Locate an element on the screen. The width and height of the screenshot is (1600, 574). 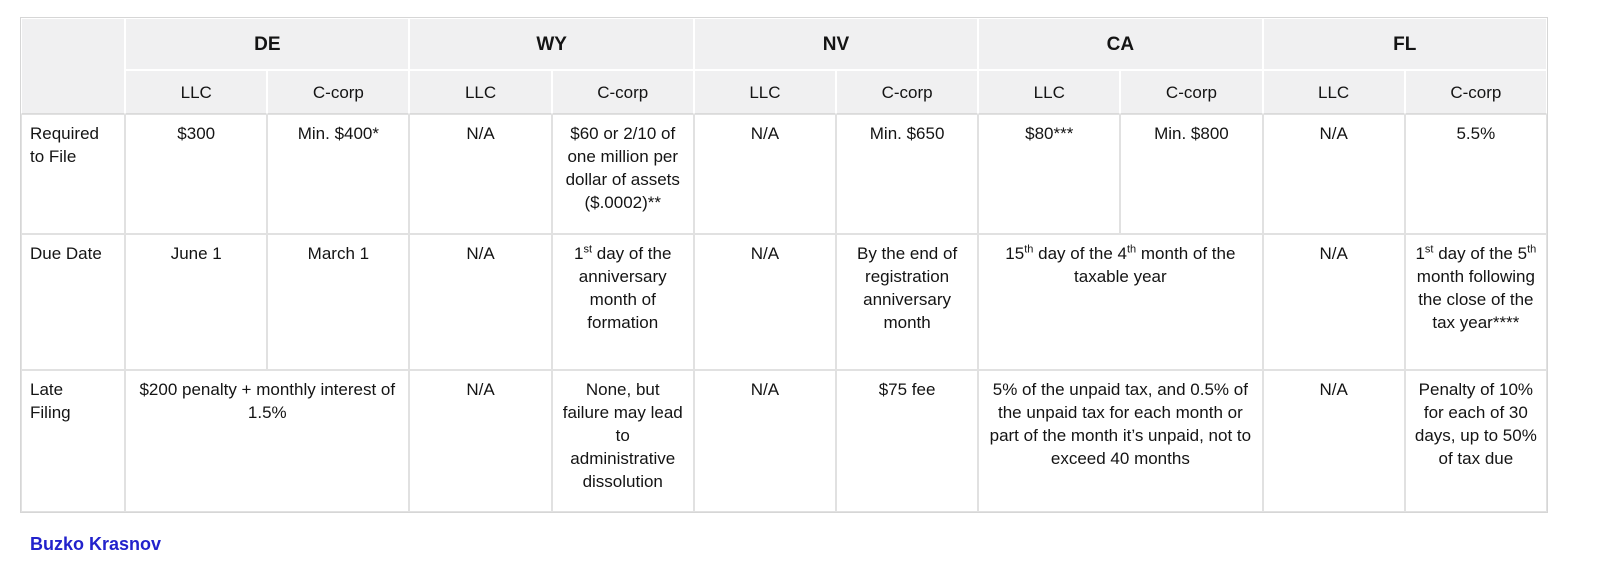
cell-late-filing-nv-llc: N/A is located at coordinates (764, 441).